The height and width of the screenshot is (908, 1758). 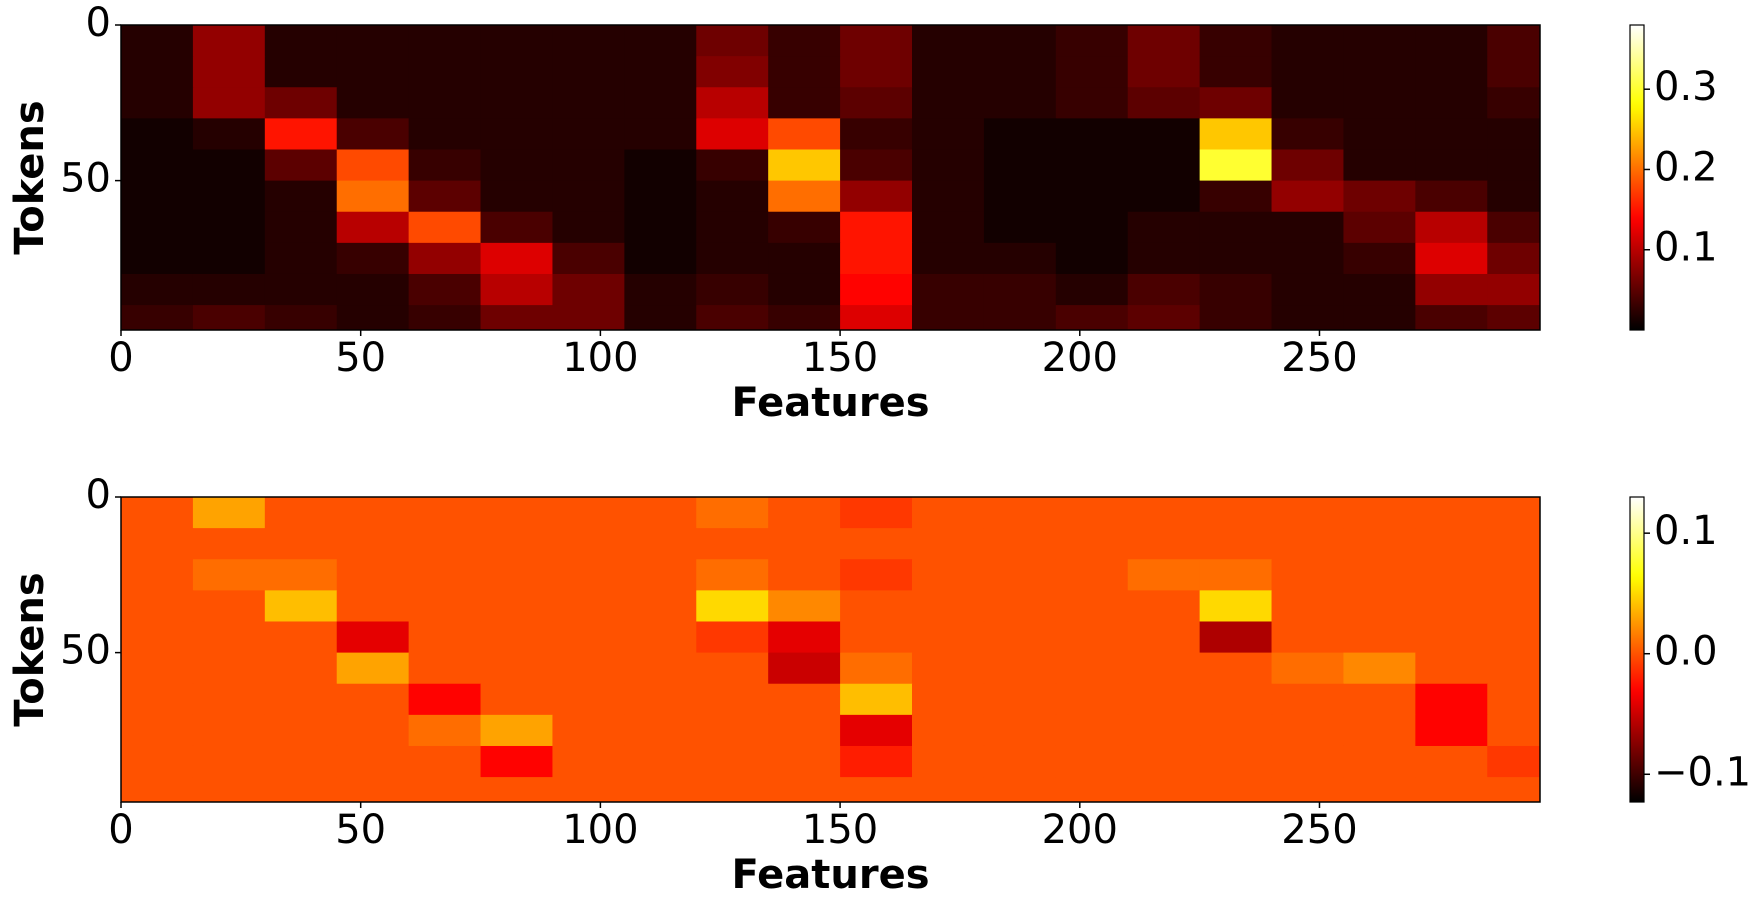 What do you see at coordinates (85, 651) in the screenshot?
I see `y-tick-label: 50` at bounding box center [85, 651].